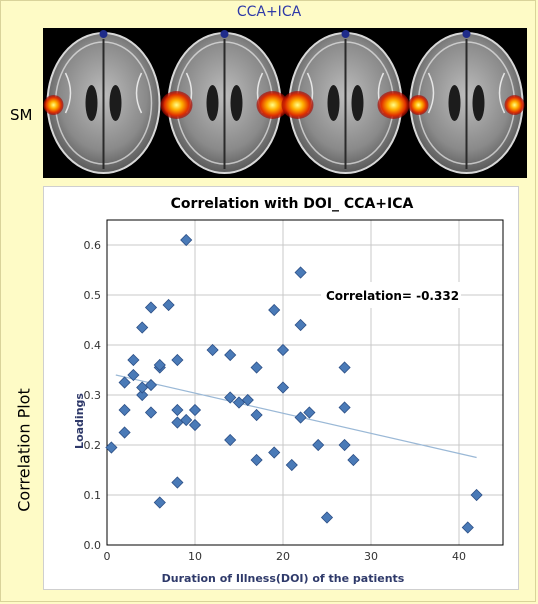 Image resolution: width=538 pixels, height=604 pixels. What do you see at coordinates (292, 204) in the screenshot?
I see `chart-title: Correlation with DOI_ CCA+ICA` at bounding box center [292, 204].